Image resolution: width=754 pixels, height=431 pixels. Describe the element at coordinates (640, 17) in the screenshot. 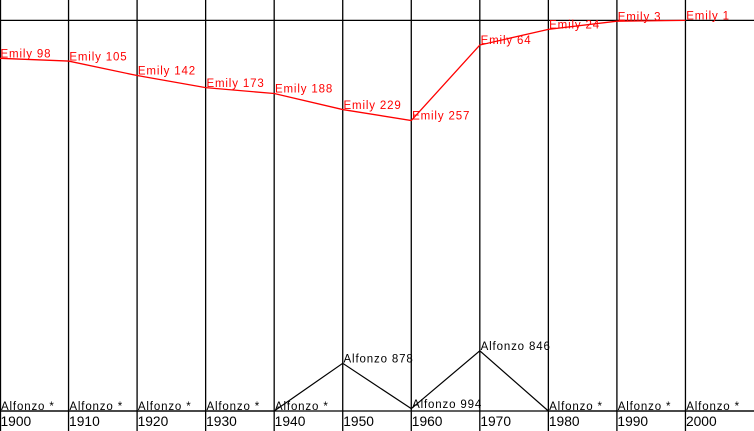

I see `svg-text: Emily 3` at that location.